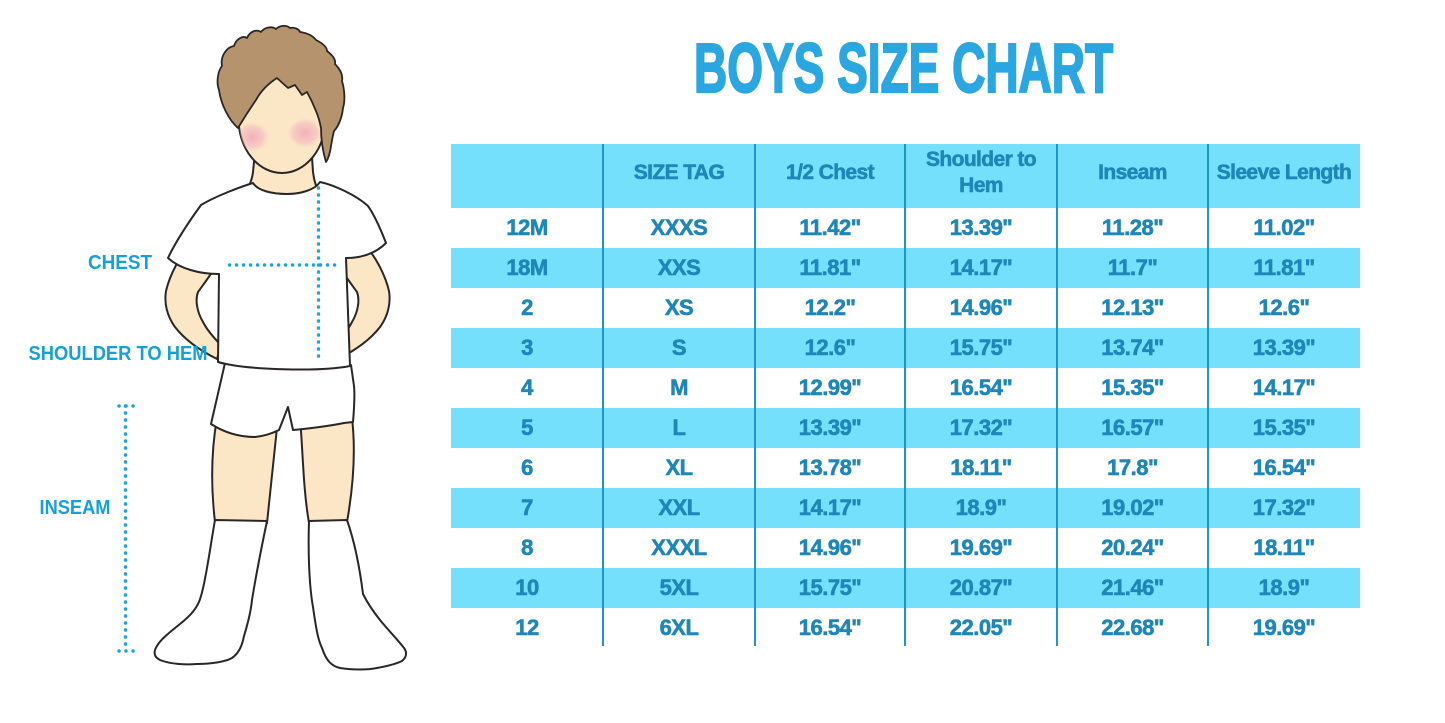 Image resolution: width=1445 pixels, height=723 pixels. Describe the element at coordinates (120, 263) in the screenshot. I see `svg-text: CHEST` at that location.